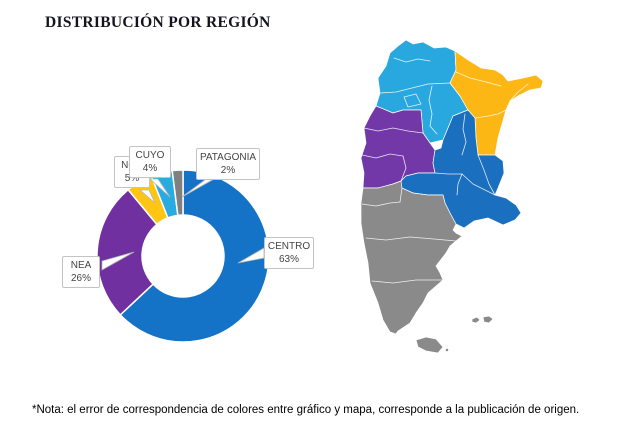 The height and width of the screenshot is (435, 640). Describe the element at coordinates (445, 170) in the screenshot. I see `map-province-borders` at that location.